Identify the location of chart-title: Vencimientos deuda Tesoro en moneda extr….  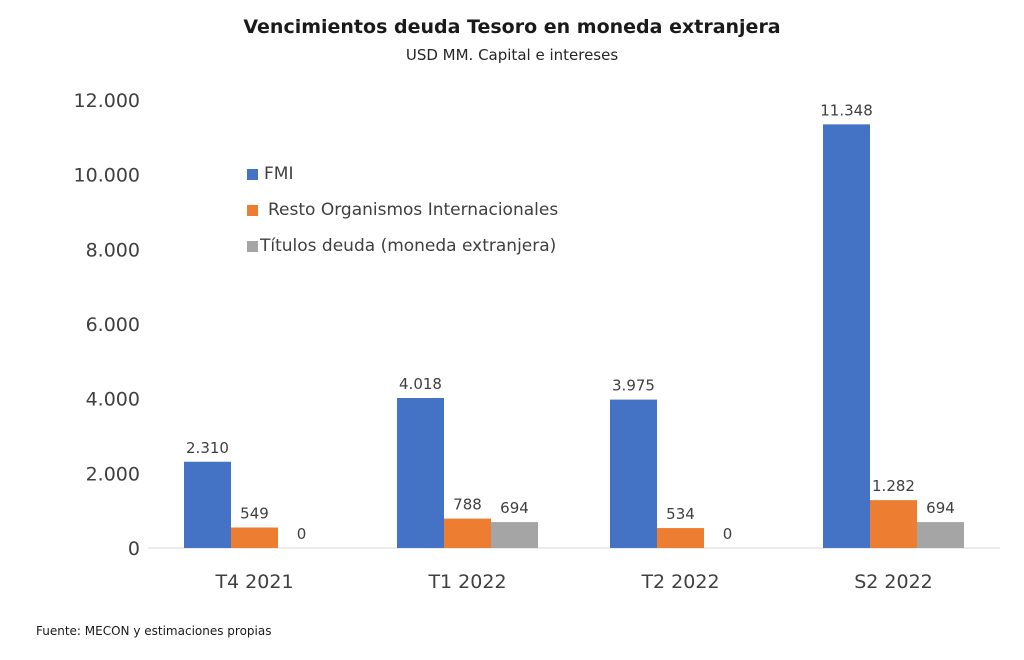
(512, 27).